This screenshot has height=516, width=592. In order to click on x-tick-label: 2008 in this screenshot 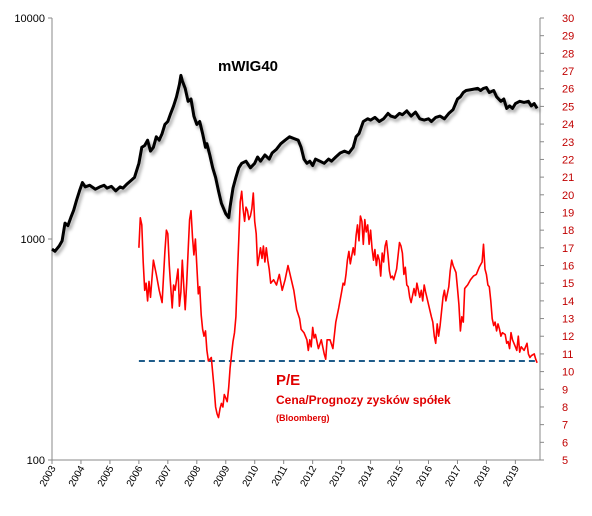, I will do `click(193, 476)`.